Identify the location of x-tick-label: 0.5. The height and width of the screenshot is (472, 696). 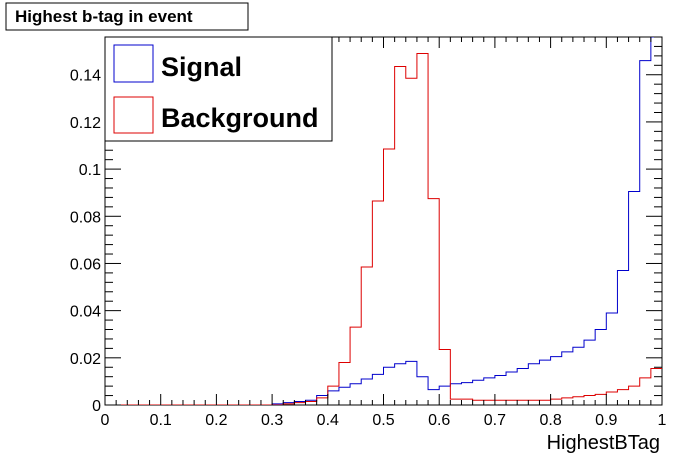
(383, 420).